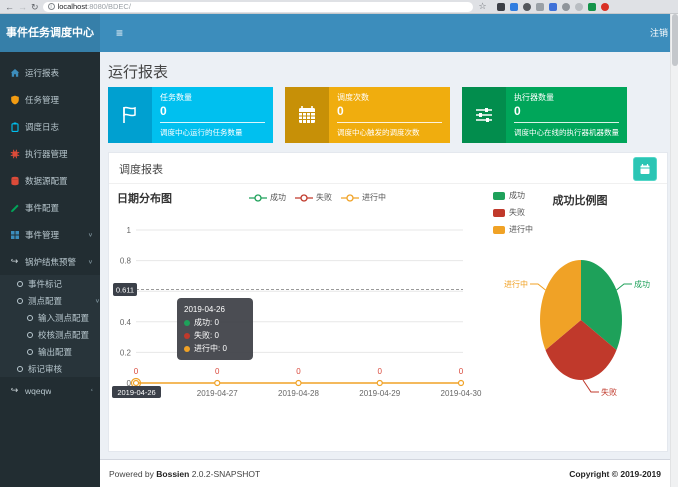 The image size is (678, 487). What do you see at coordinates (50, 99) in the screenshot?
I see `sidebar-item-task-manage: 任务管理` at bounding box center [50, 99].